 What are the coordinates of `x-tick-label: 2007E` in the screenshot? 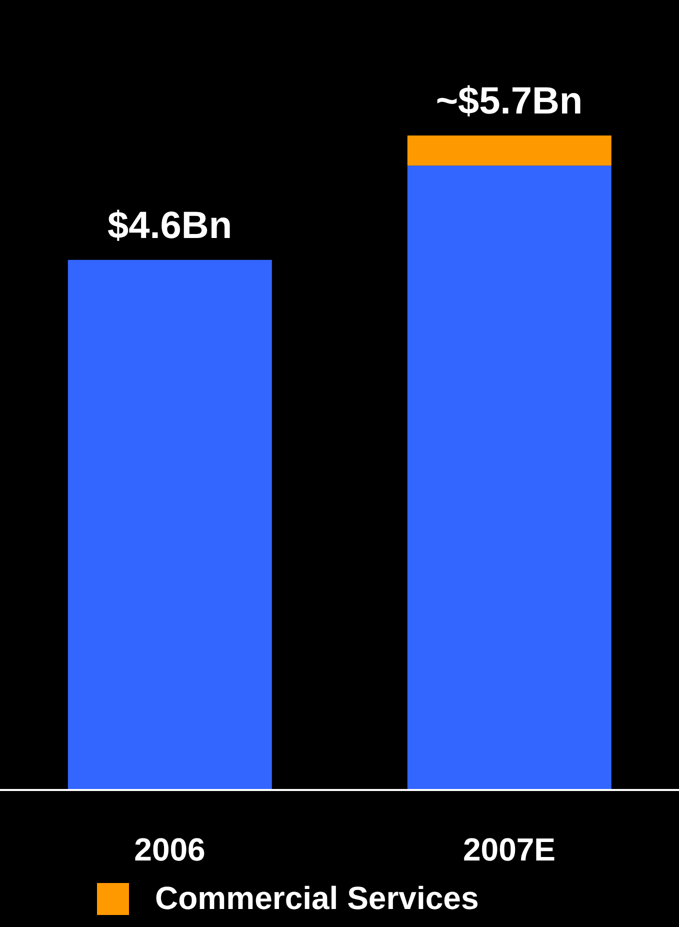 It's located at (509, 850).